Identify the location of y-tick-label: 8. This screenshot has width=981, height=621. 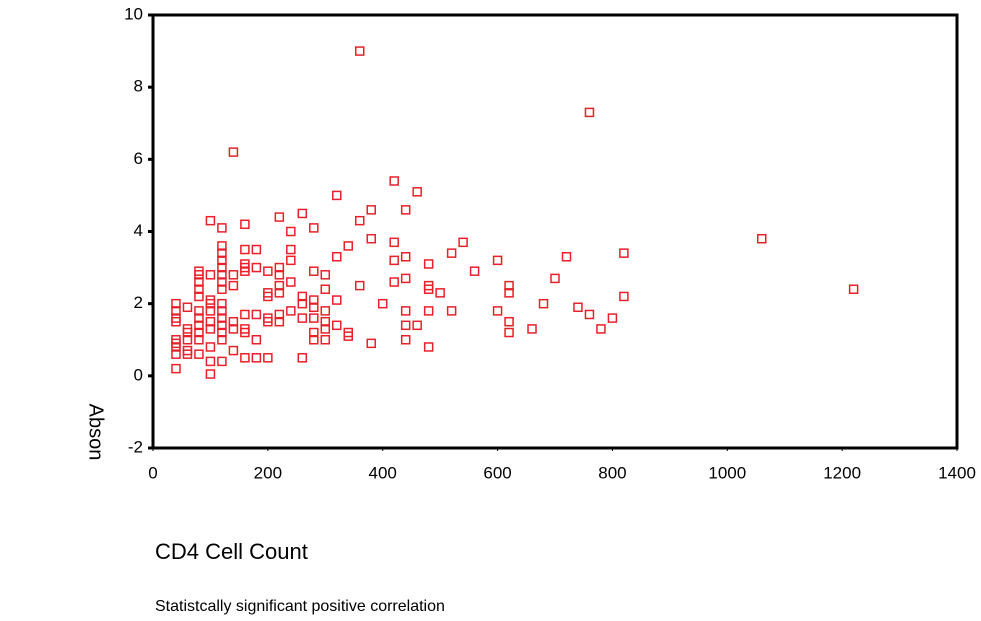
(138, 86).